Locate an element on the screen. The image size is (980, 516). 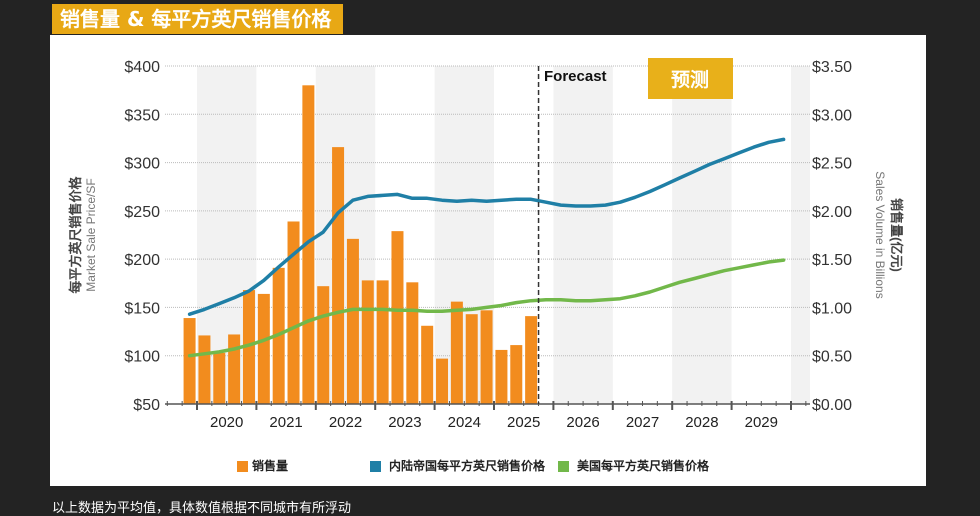
y-left-tick-label: $350 is located at coordinates (142, 115).